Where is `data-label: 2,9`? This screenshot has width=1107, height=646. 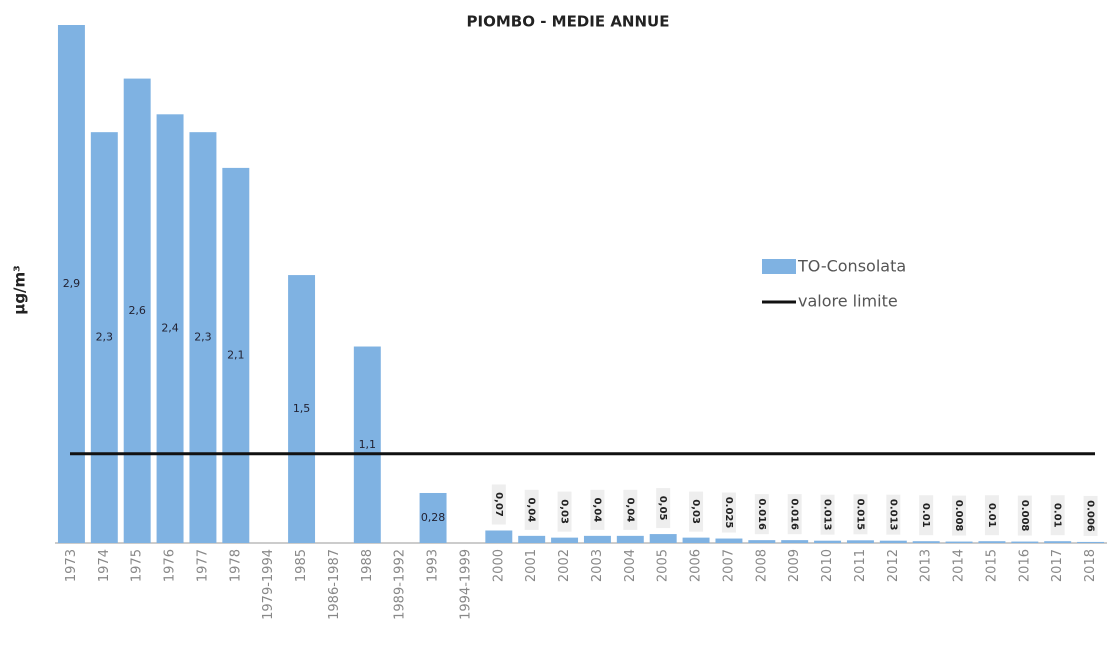
data-label: 2,9 is located at coordinates (72, 283).